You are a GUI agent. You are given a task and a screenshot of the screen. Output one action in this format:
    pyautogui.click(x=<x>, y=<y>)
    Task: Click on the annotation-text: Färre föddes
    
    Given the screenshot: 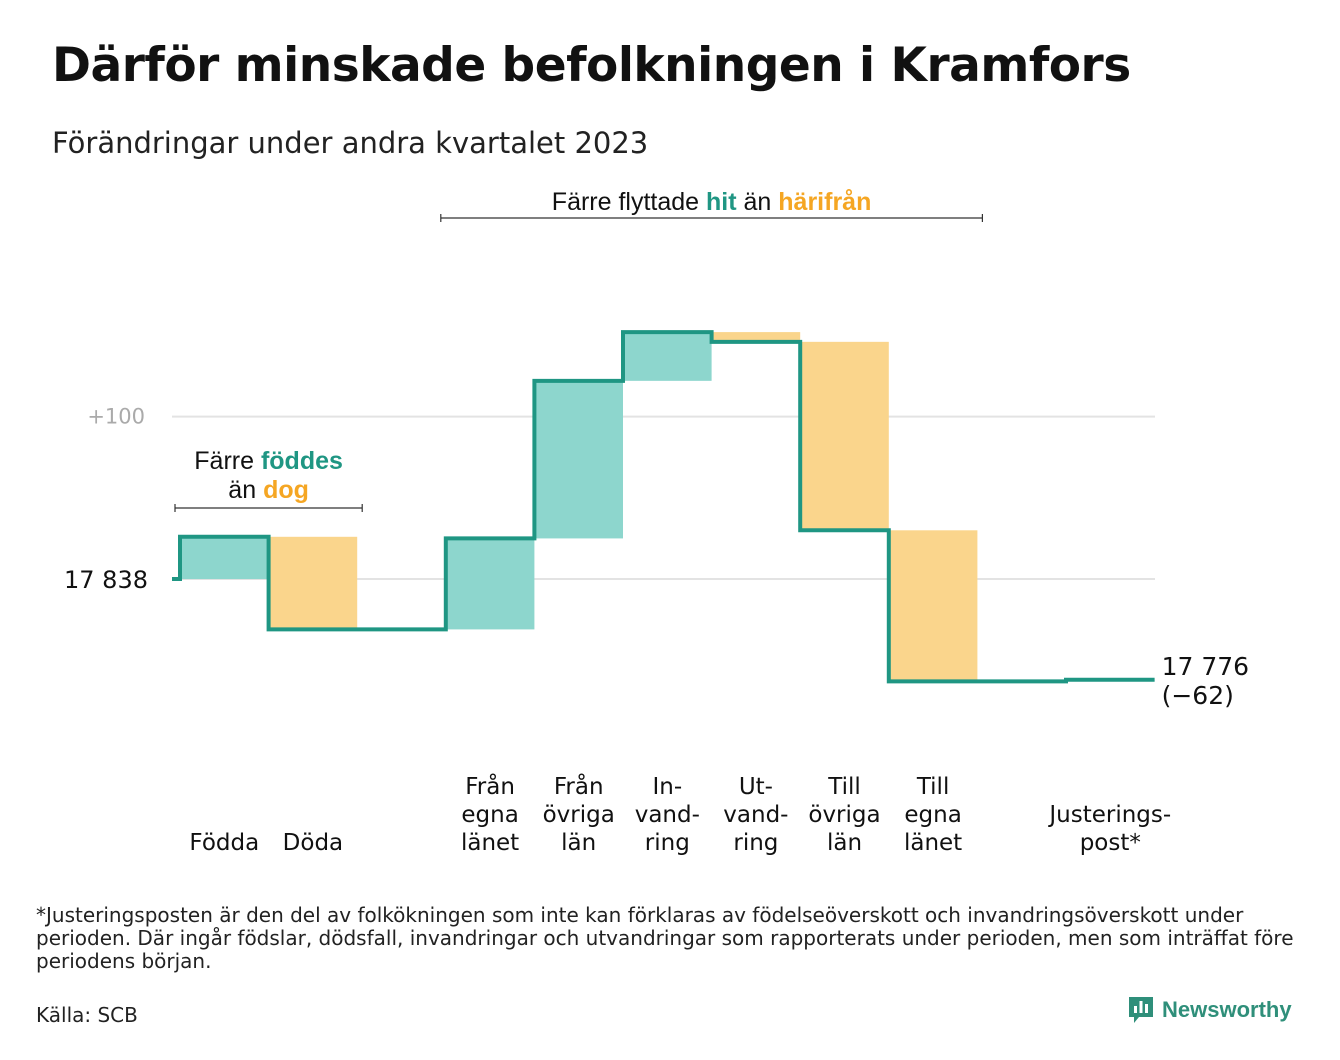 What is the action you would take?
    pyautogui.click(x=268, y=461)
    